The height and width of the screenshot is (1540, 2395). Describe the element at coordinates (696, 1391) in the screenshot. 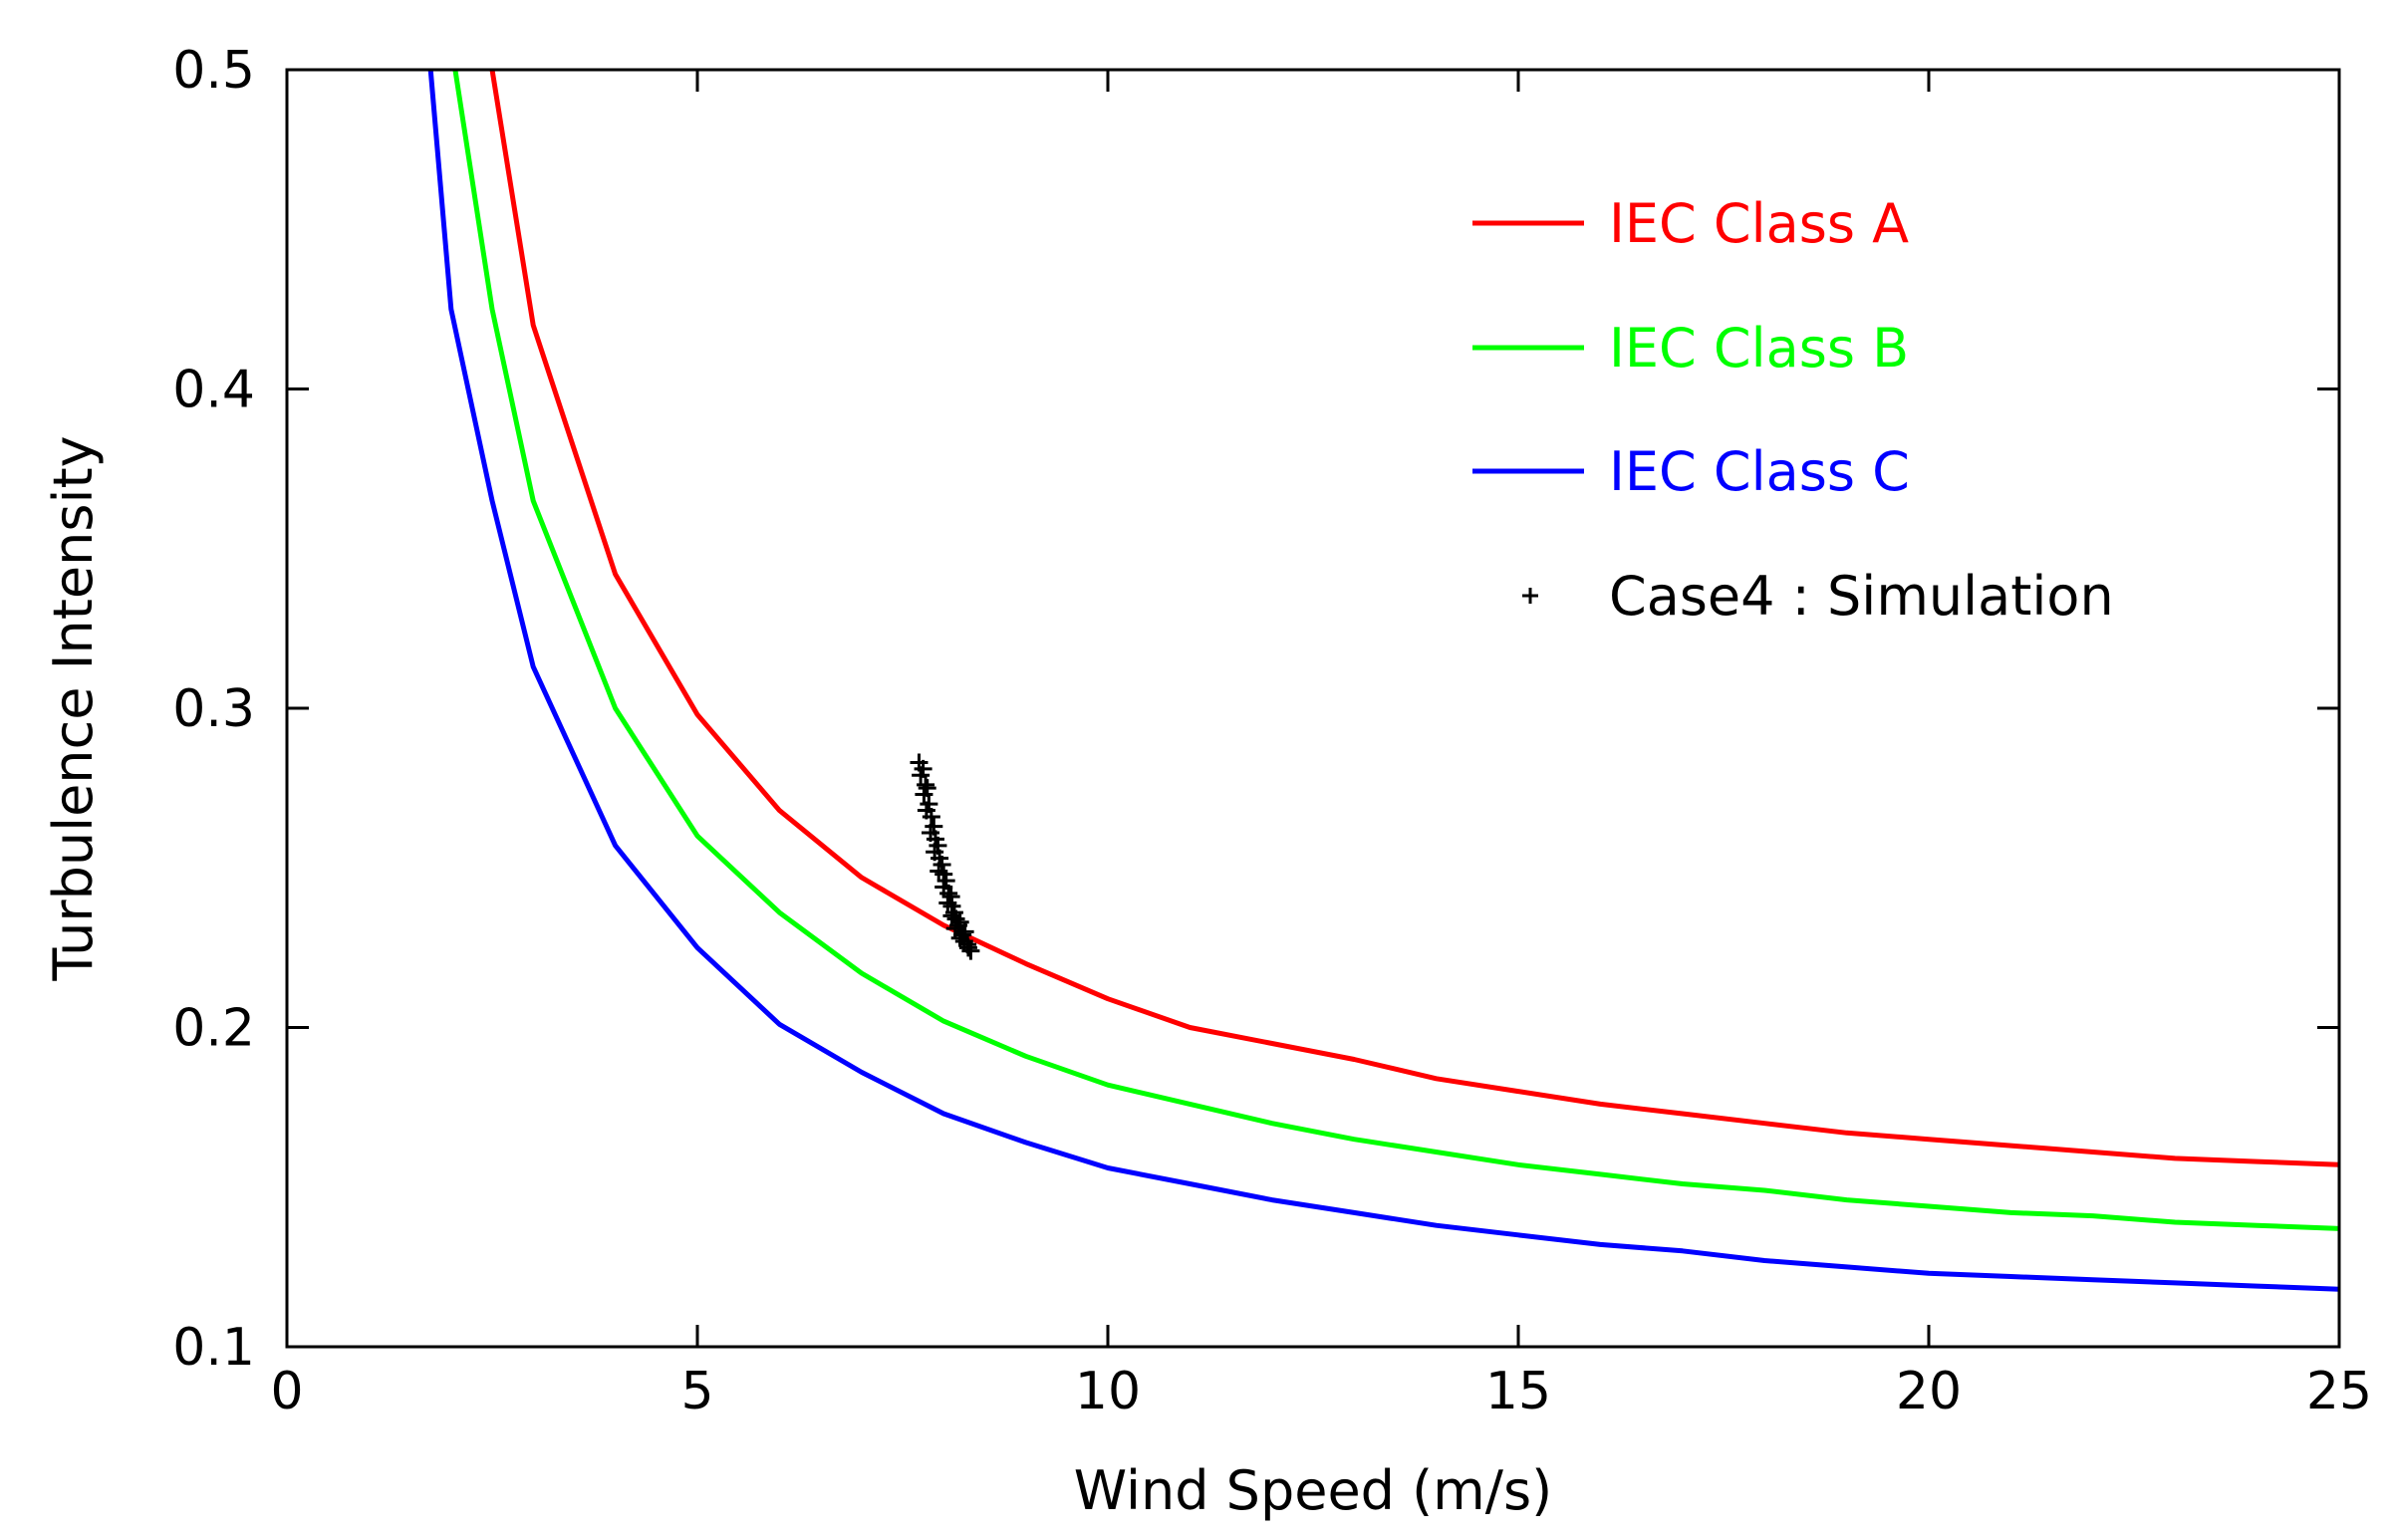

I see `x-tick-label: 5` at that location.